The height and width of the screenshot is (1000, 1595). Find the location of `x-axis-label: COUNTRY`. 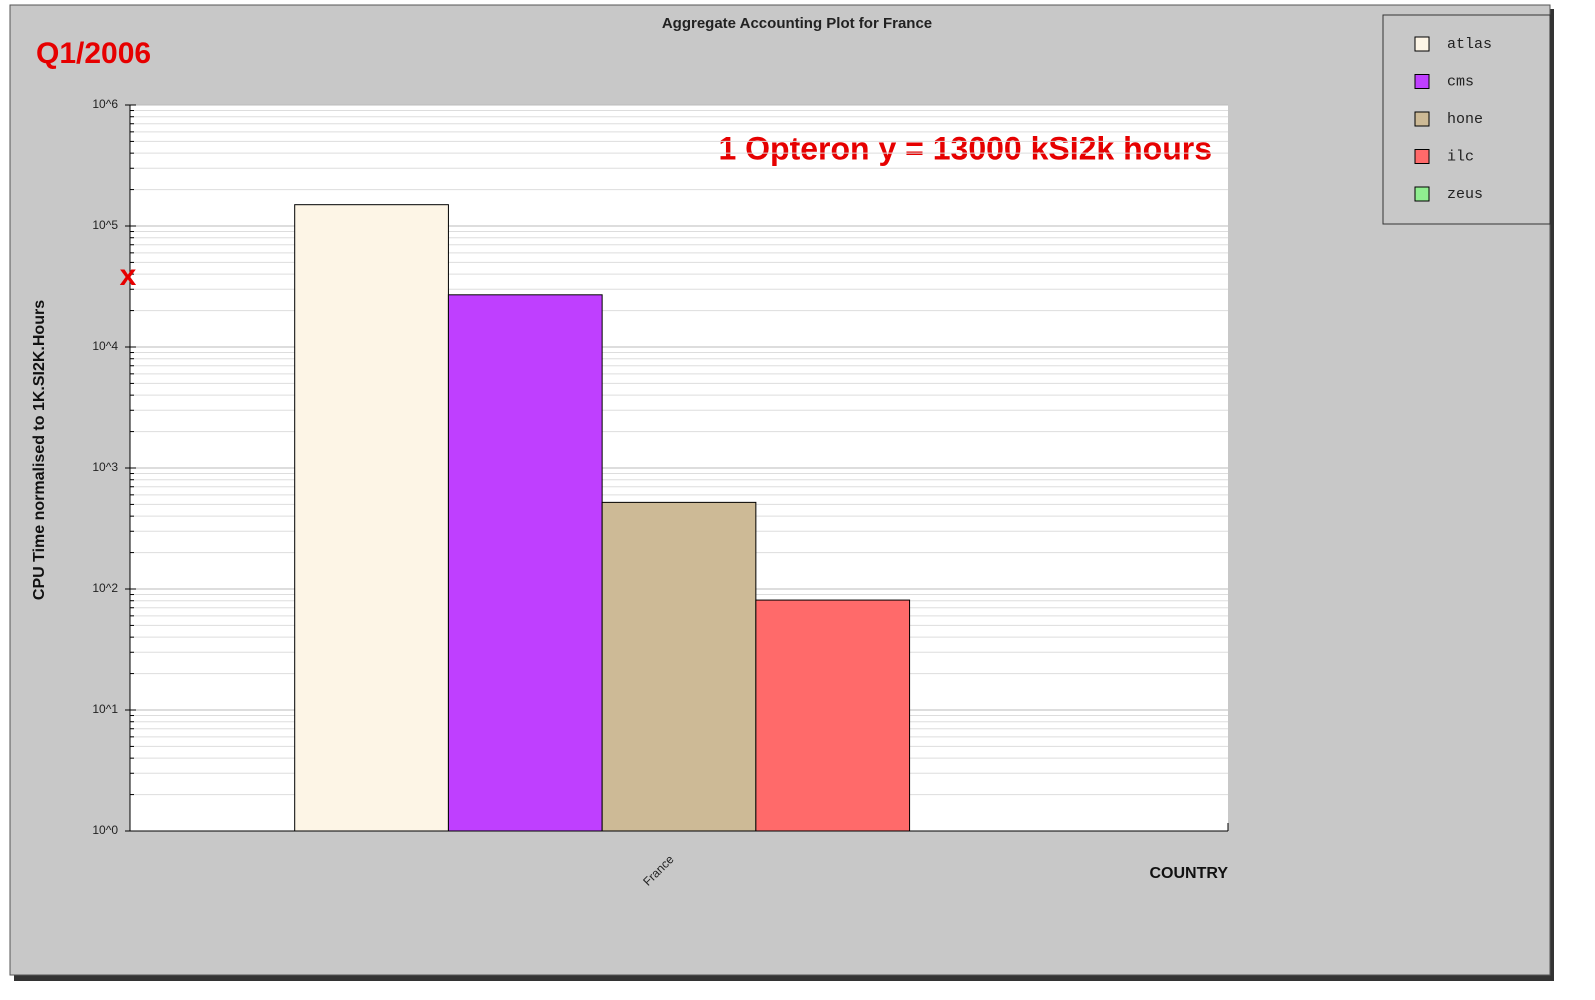

x-axis-label: COUNTRY is located at coordinates (1188, 873).